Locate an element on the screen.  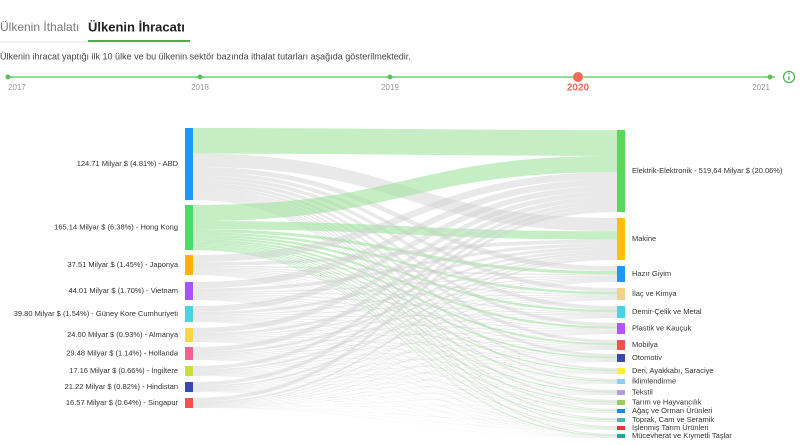
timeline-year: 2018 is located at coordinates (200, 87).